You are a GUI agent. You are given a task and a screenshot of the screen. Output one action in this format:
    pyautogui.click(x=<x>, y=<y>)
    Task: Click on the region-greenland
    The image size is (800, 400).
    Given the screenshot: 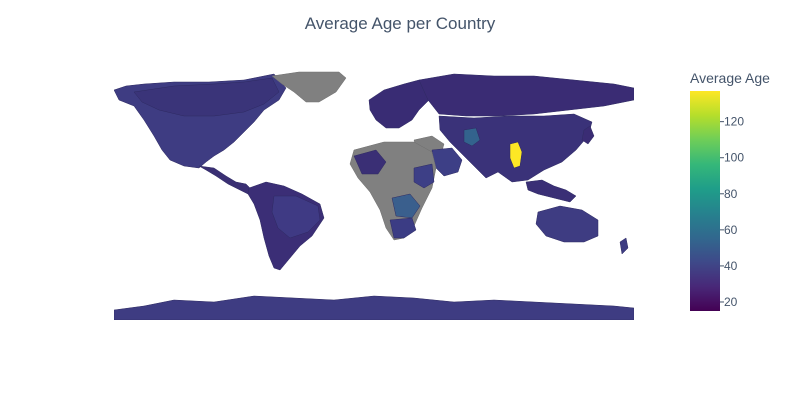 What is the action you would take?
    pyautogui.click(x=309, y=87)
    